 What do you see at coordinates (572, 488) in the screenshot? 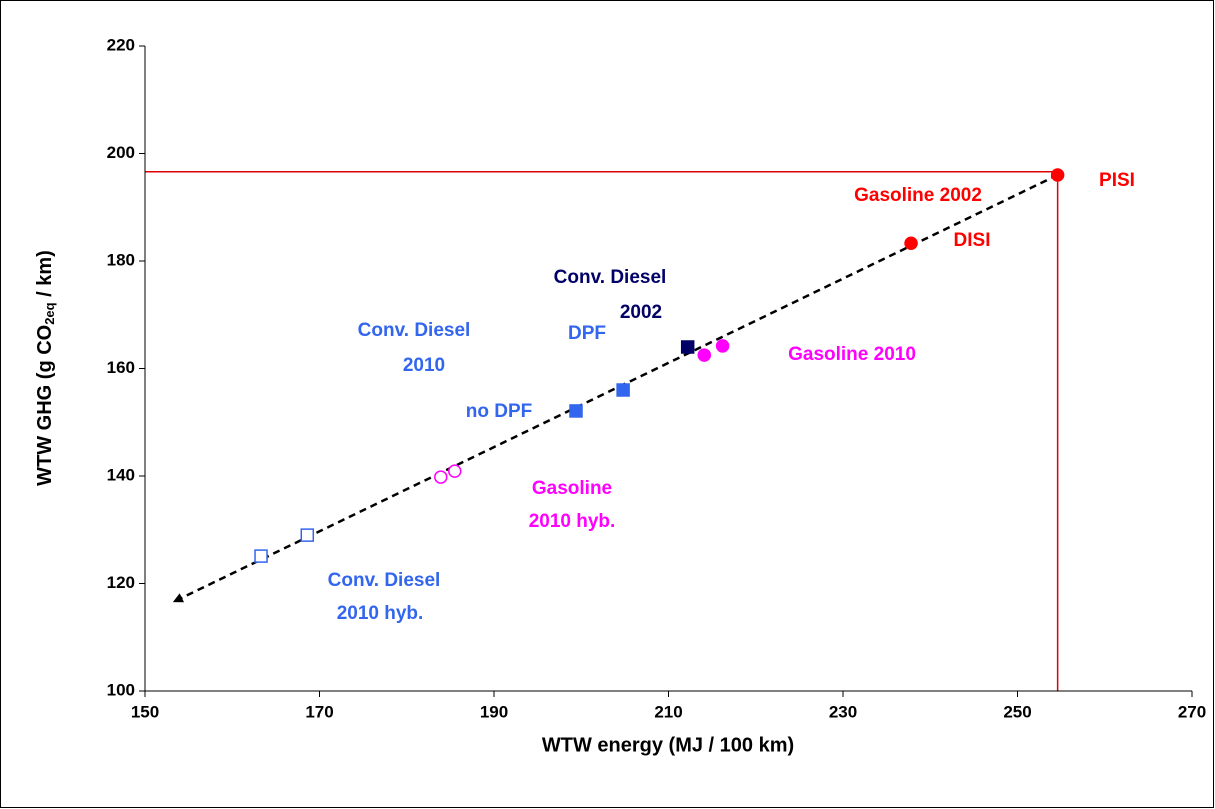
I see `annotation: Gasoline` at bounding box center [572, 488].